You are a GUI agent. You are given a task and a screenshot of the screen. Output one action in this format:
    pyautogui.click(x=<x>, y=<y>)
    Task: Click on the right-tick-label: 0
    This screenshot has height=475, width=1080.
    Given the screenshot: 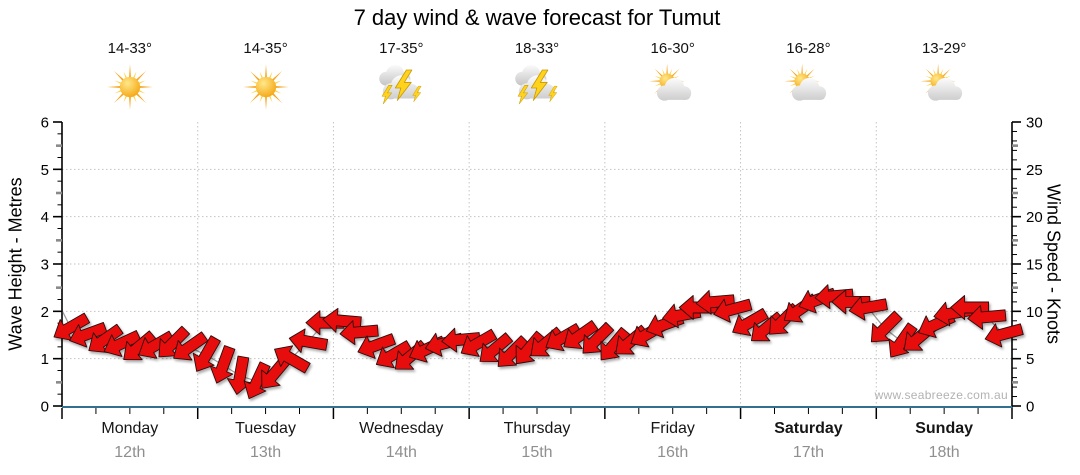 What is the action you would take?
    pyautogui.click(x=1030, y=407)
    